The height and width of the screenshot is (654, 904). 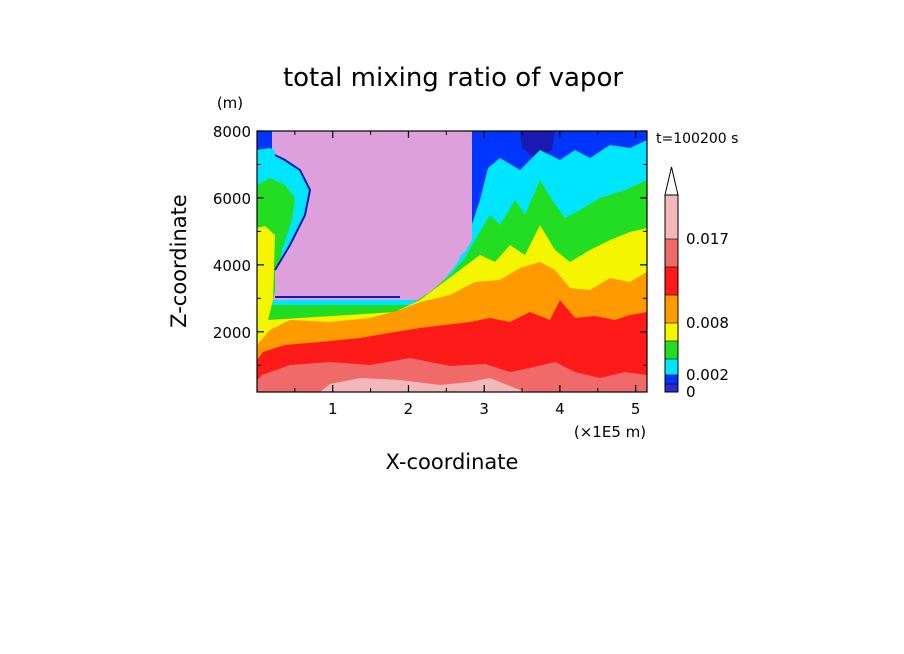 I want to click on contour-plum-edge, so click(x=337, y=226).